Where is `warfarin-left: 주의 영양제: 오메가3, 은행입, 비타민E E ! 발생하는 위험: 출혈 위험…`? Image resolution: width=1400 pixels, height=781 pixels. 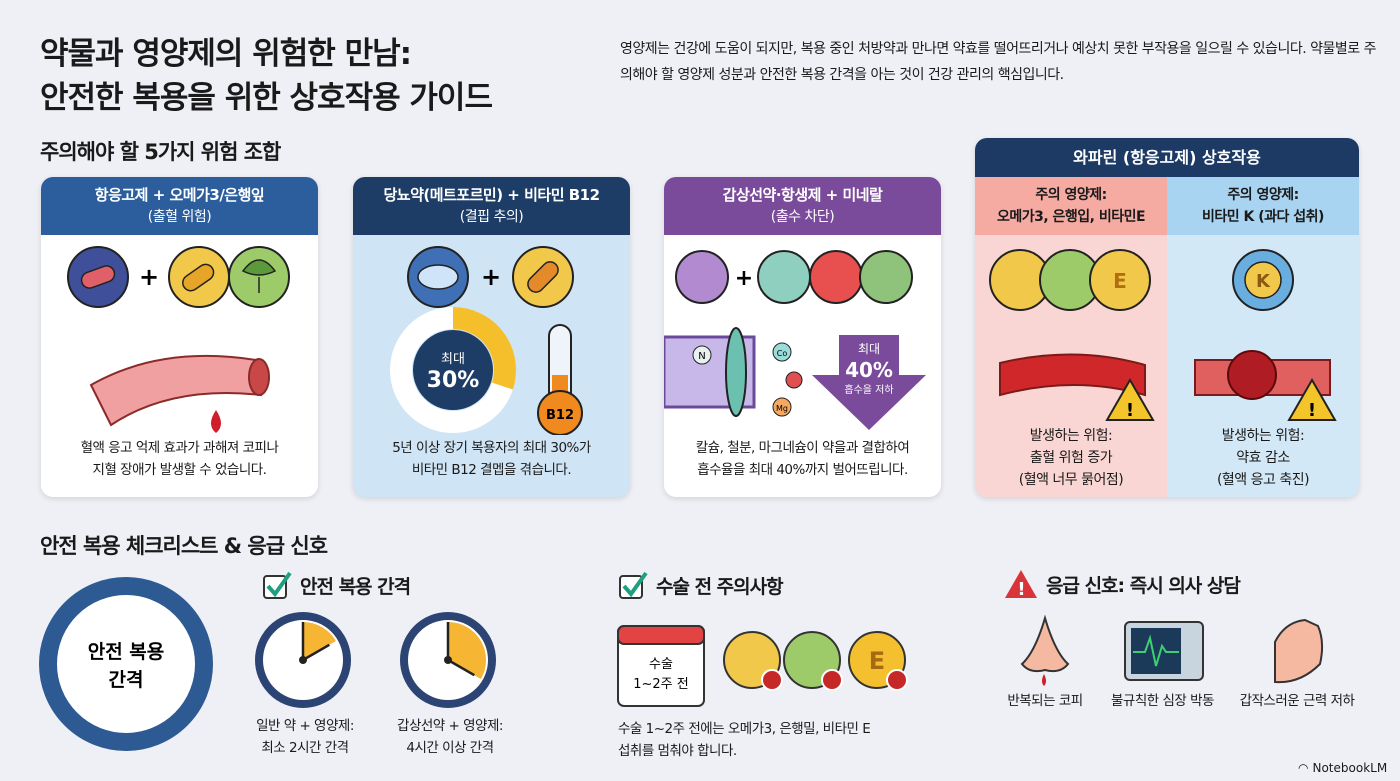 warfarin-left: 주의 영양제: 오메가3, 은행입, 비타민E E ! 발생하는 위험: 출혈 위험… is located at coordinates (1071, 337).